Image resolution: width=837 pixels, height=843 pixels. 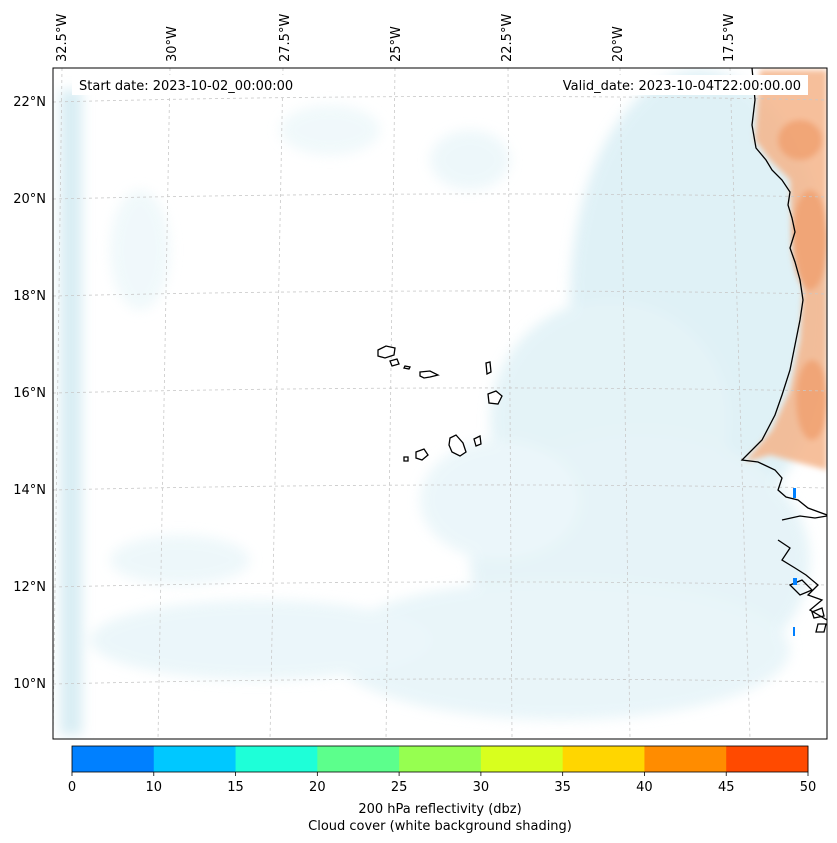 I want to click on coastline, so click(x=783, y=350).